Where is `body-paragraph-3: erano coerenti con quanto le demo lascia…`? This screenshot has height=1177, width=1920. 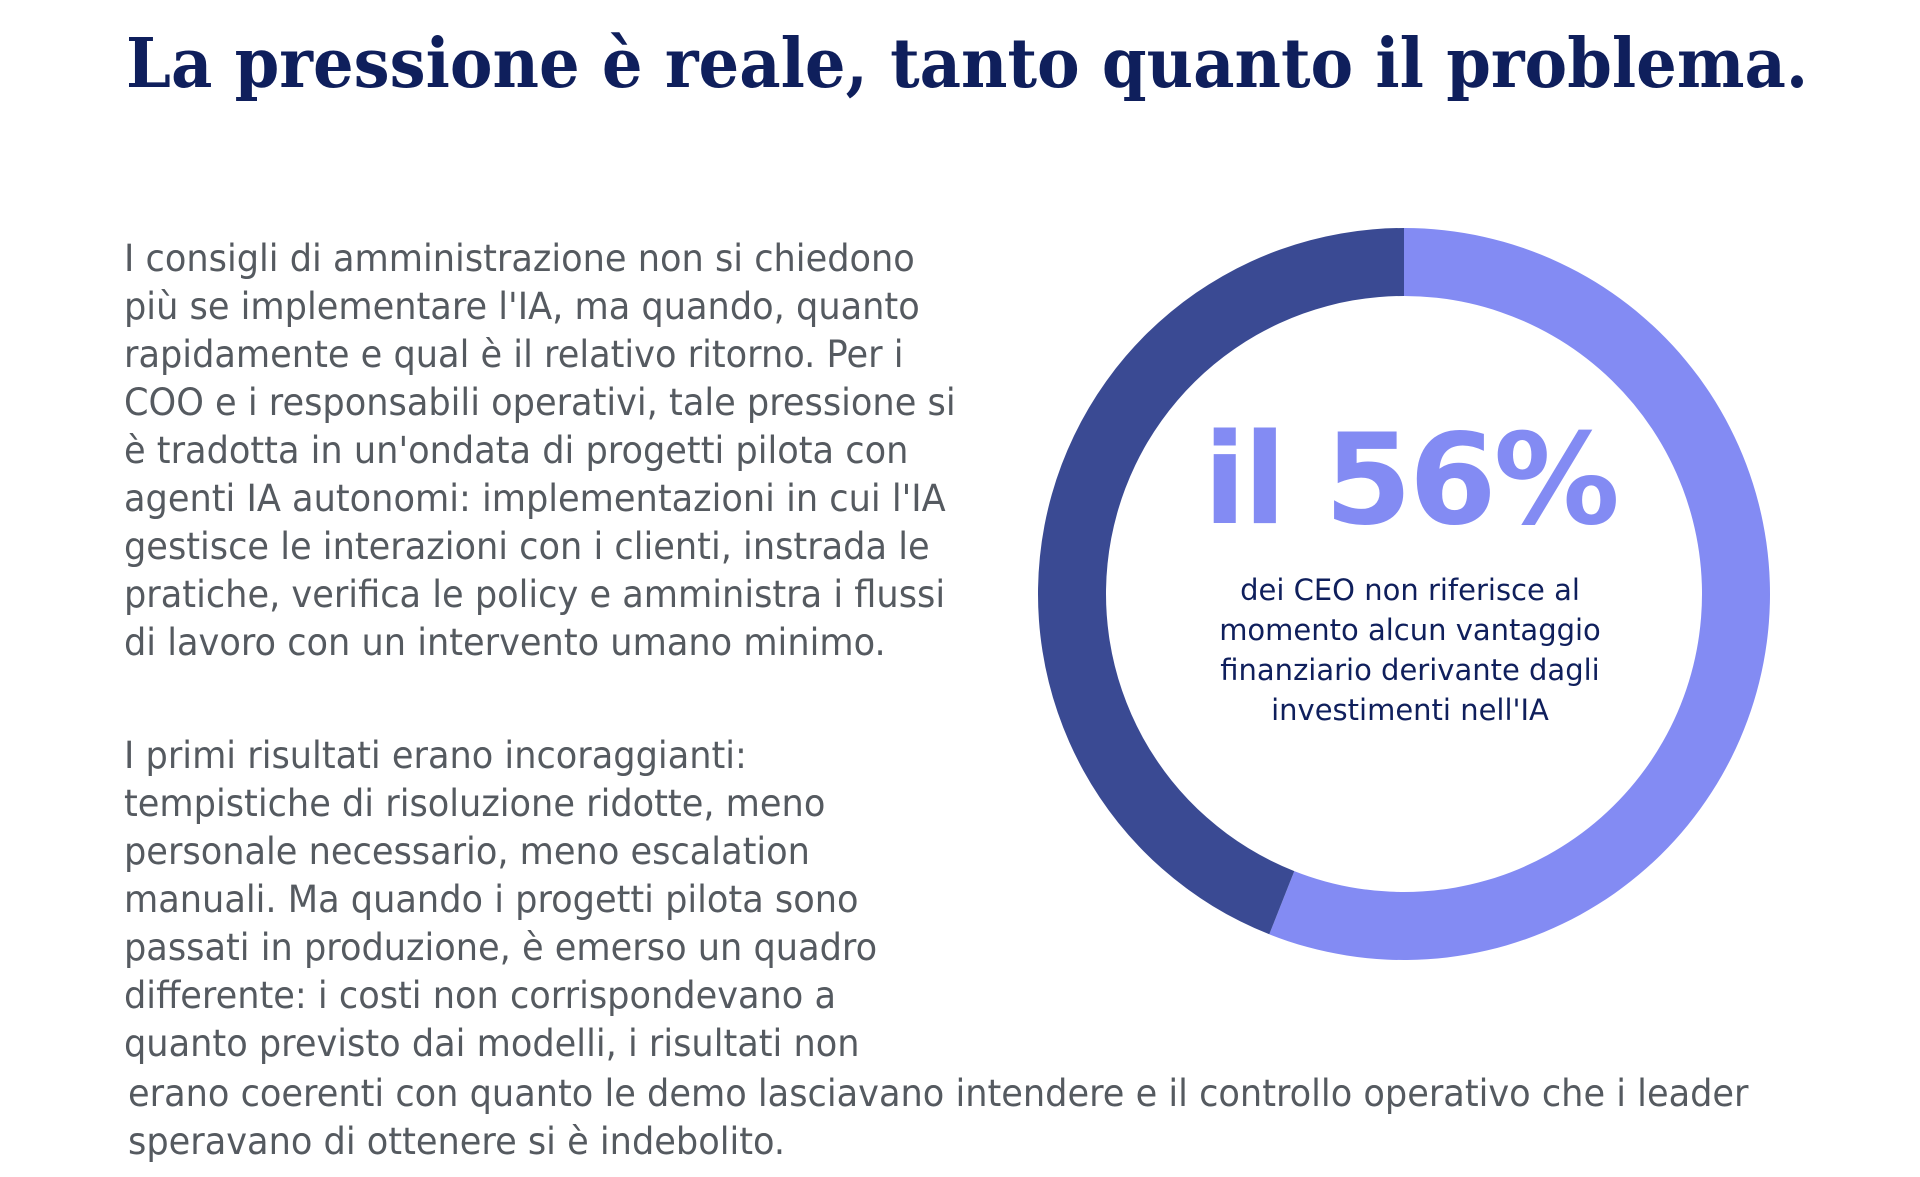
body-paragraph-3: erano coerenti con quanto le demo lascia… is located at coordinates (938, 1117).